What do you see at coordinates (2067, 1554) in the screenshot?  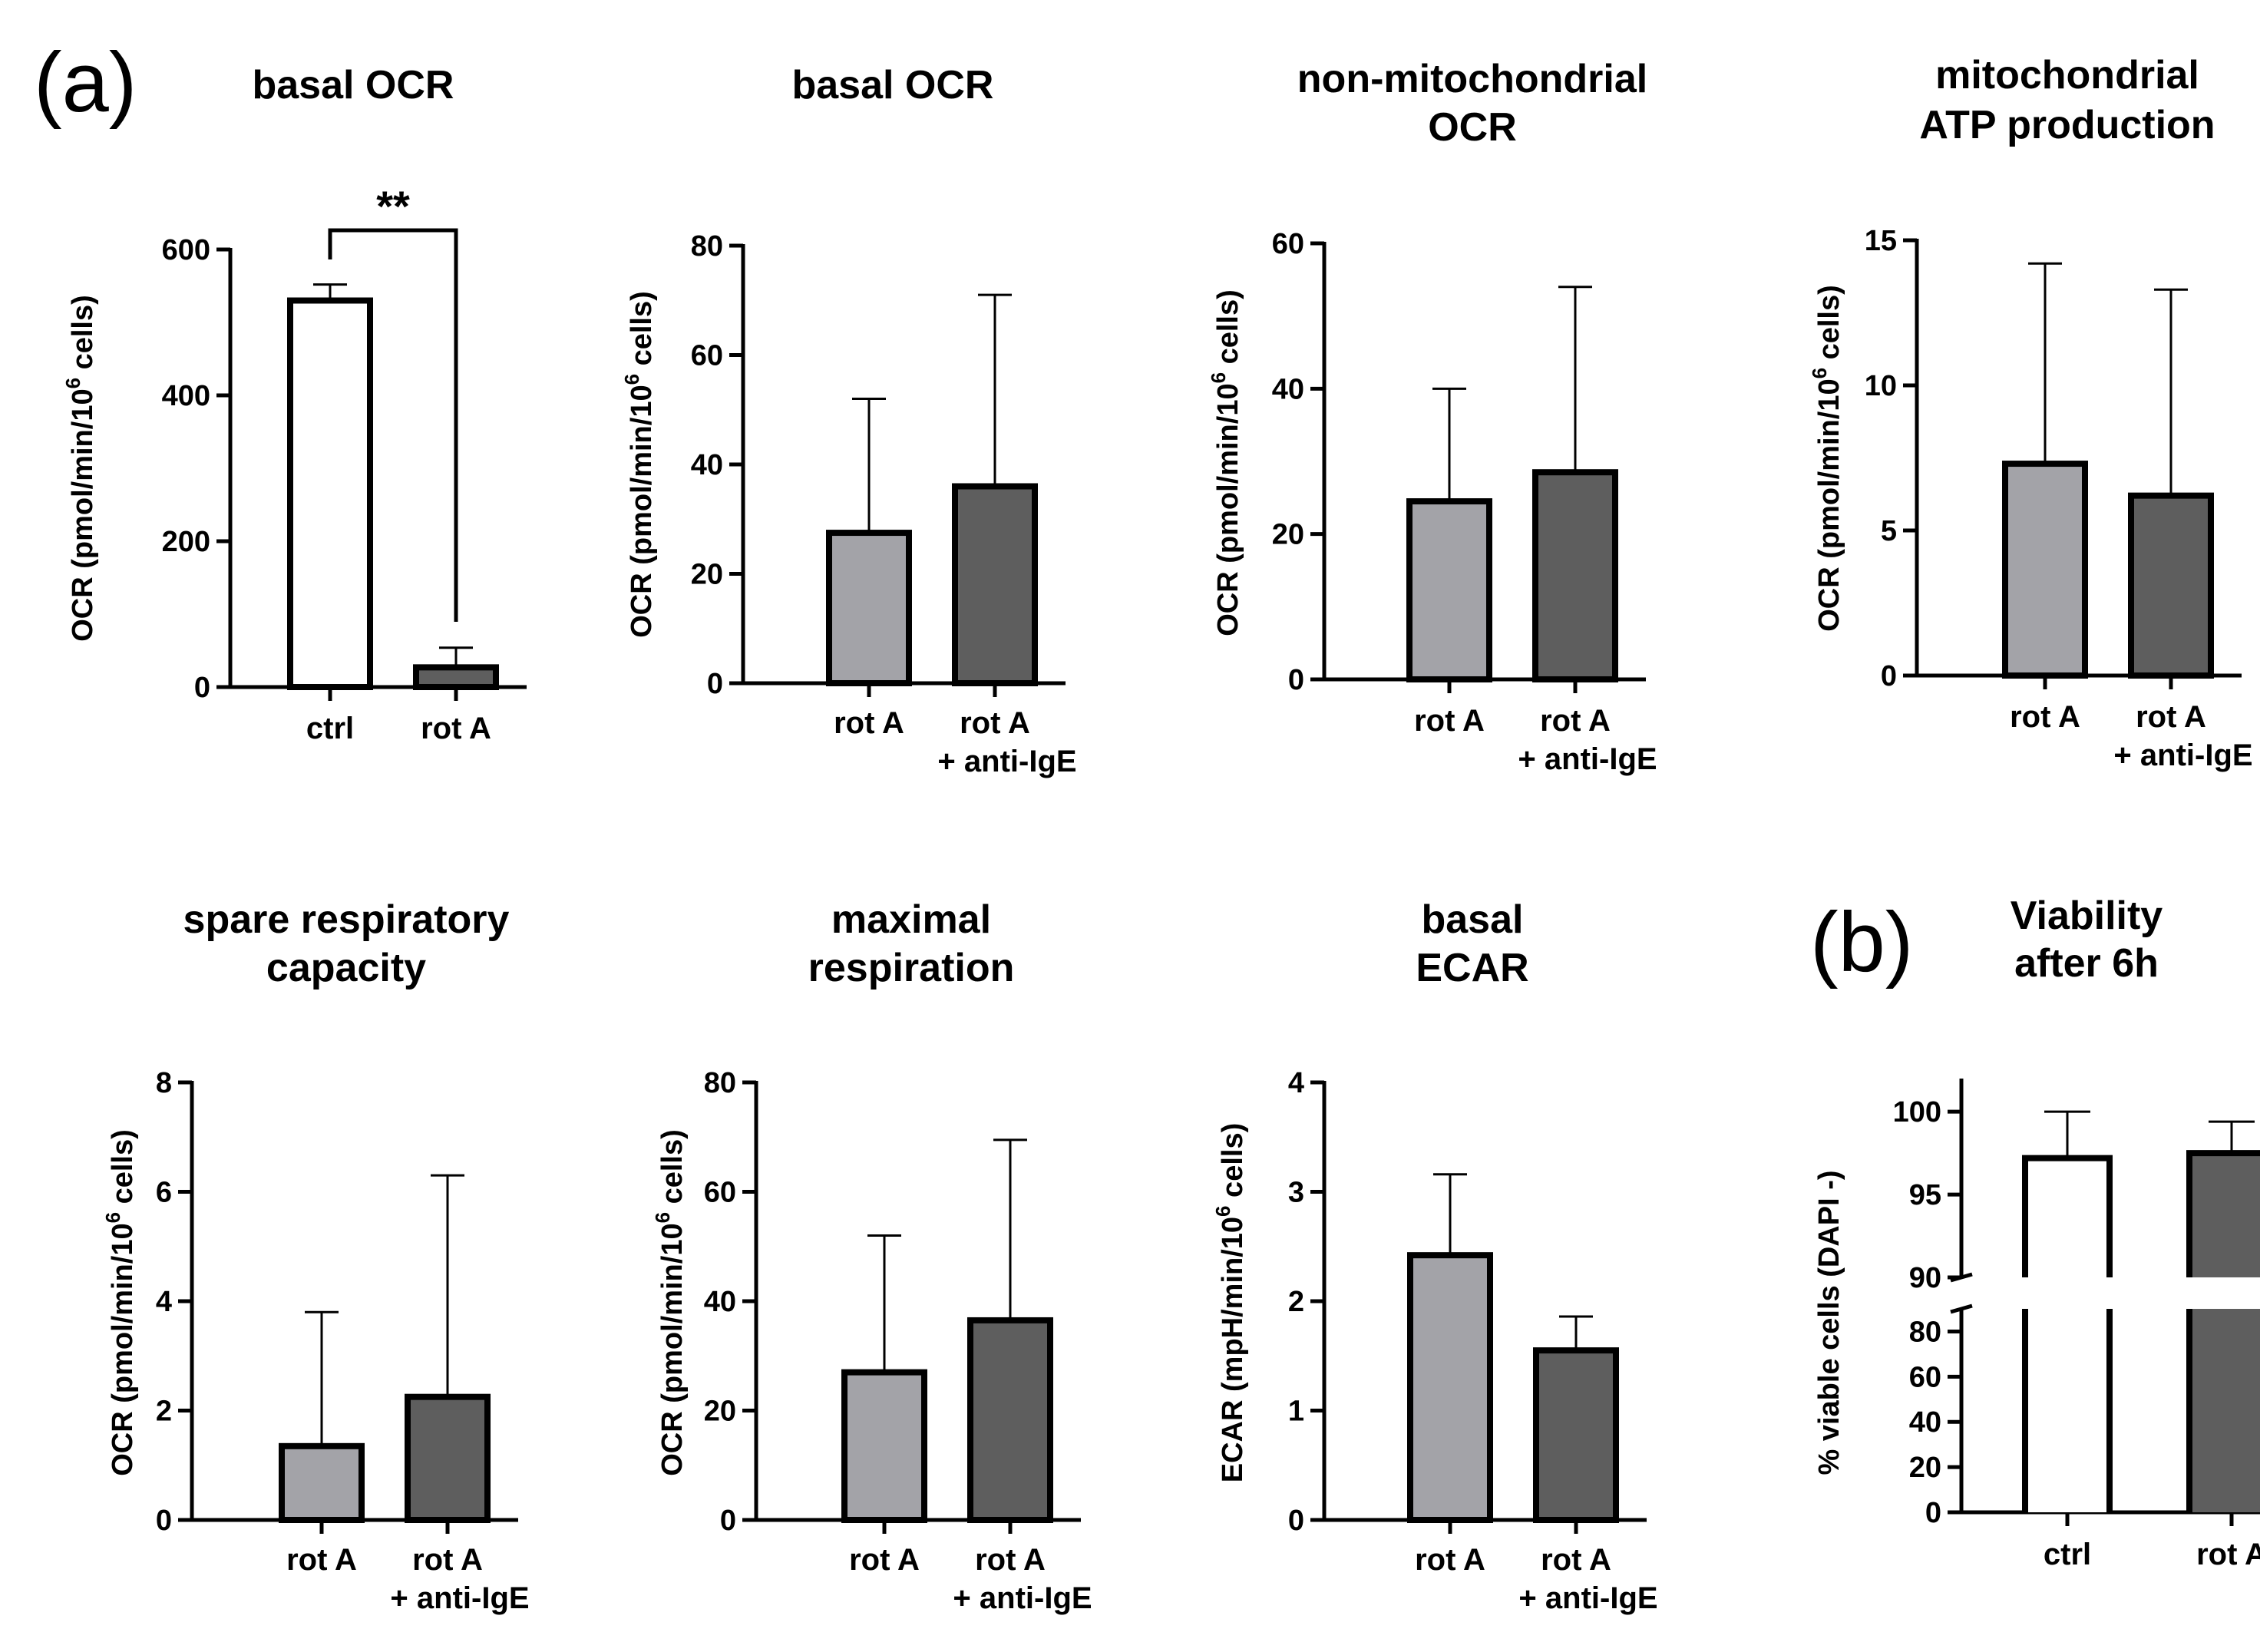 I see `x-tick-label: ctrl` at bounding box center [2067, 1554].